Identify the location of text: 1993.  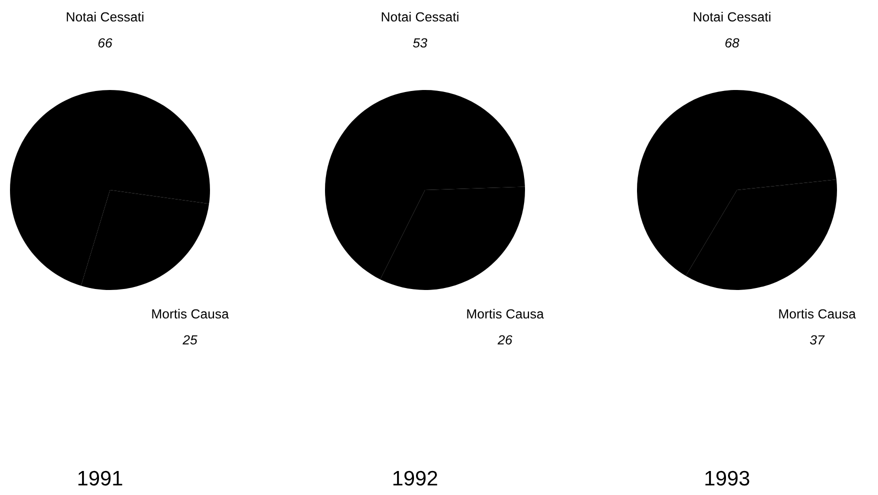
(727, 478).